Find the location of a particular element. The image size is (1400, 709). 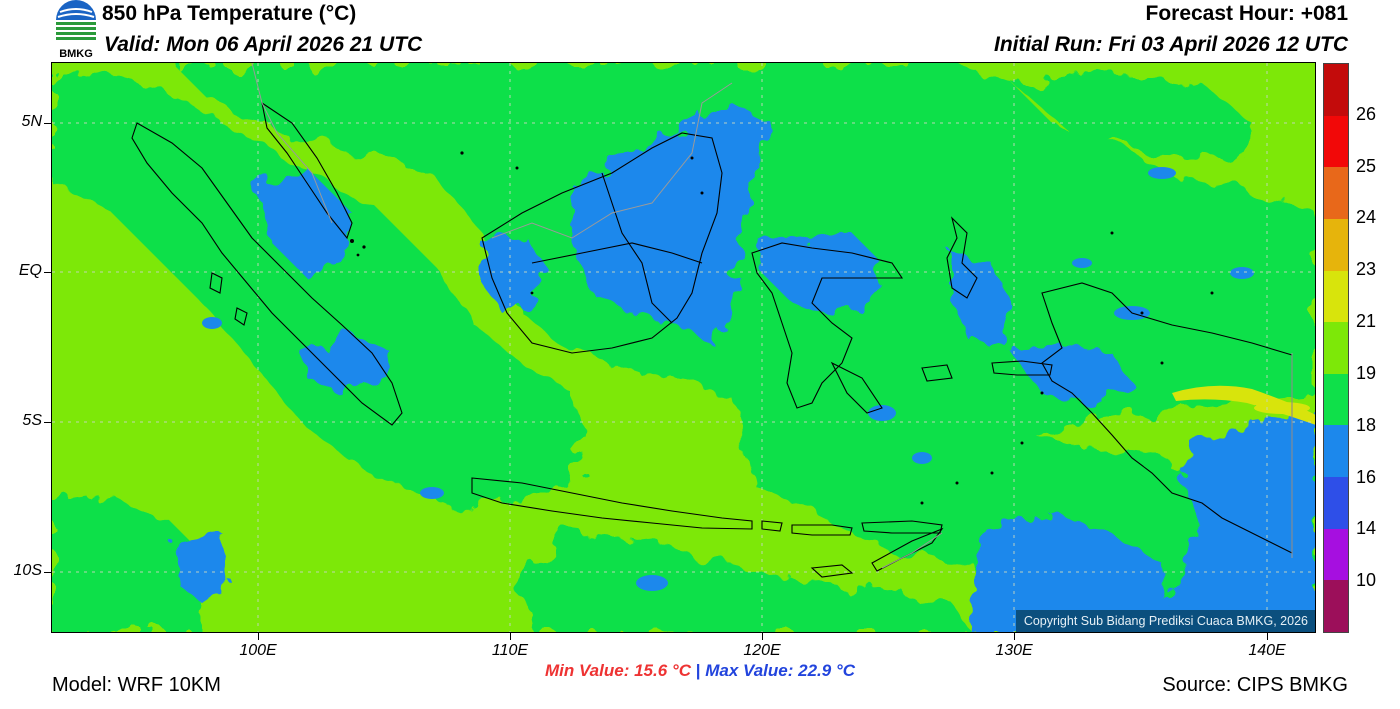

lat-label-5s: 5S is located at coordinates (32, 420).